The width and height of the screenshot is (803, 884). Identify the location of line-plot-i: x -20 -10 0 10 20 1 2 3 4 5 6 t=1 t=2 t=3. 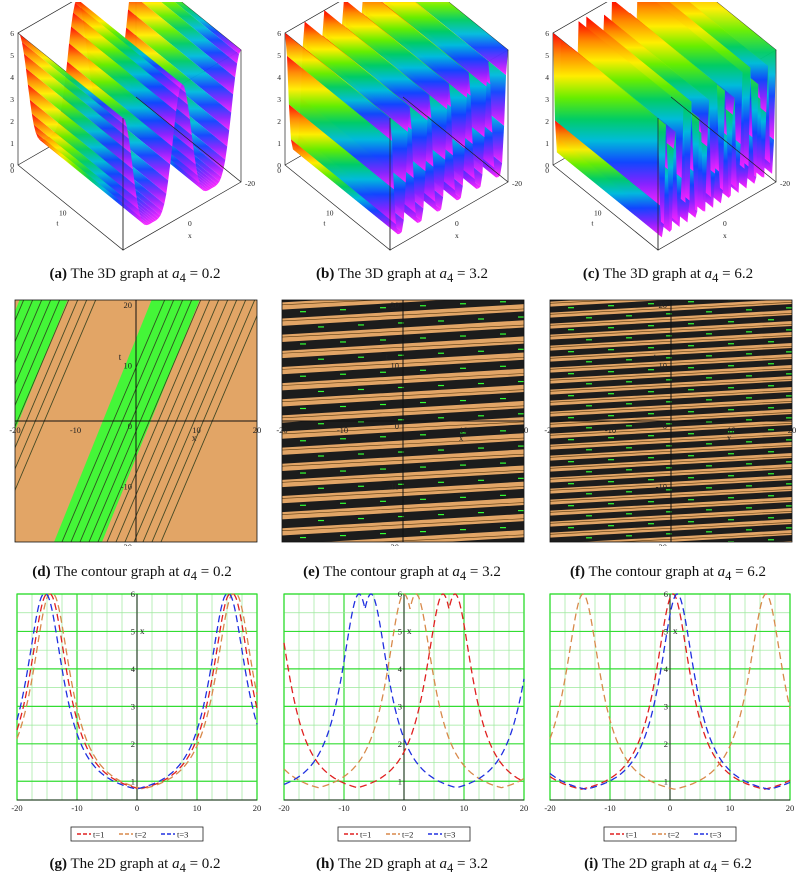
(669, 715).